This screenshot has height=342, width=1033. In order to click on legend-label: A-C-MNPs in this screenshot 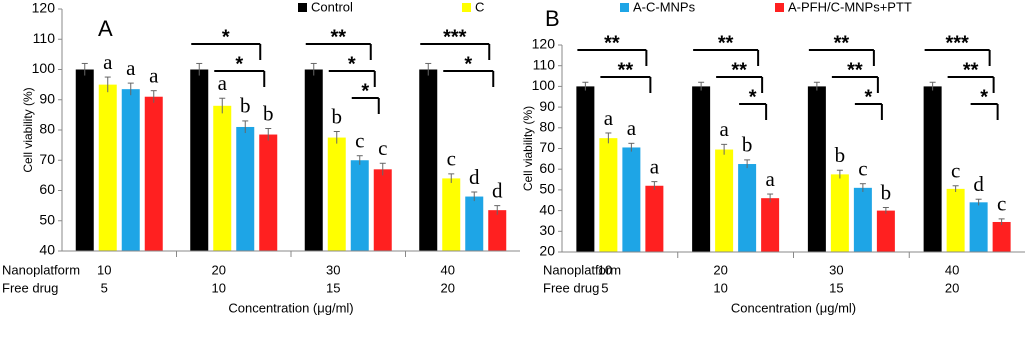, I will do `click(664, 7)`.